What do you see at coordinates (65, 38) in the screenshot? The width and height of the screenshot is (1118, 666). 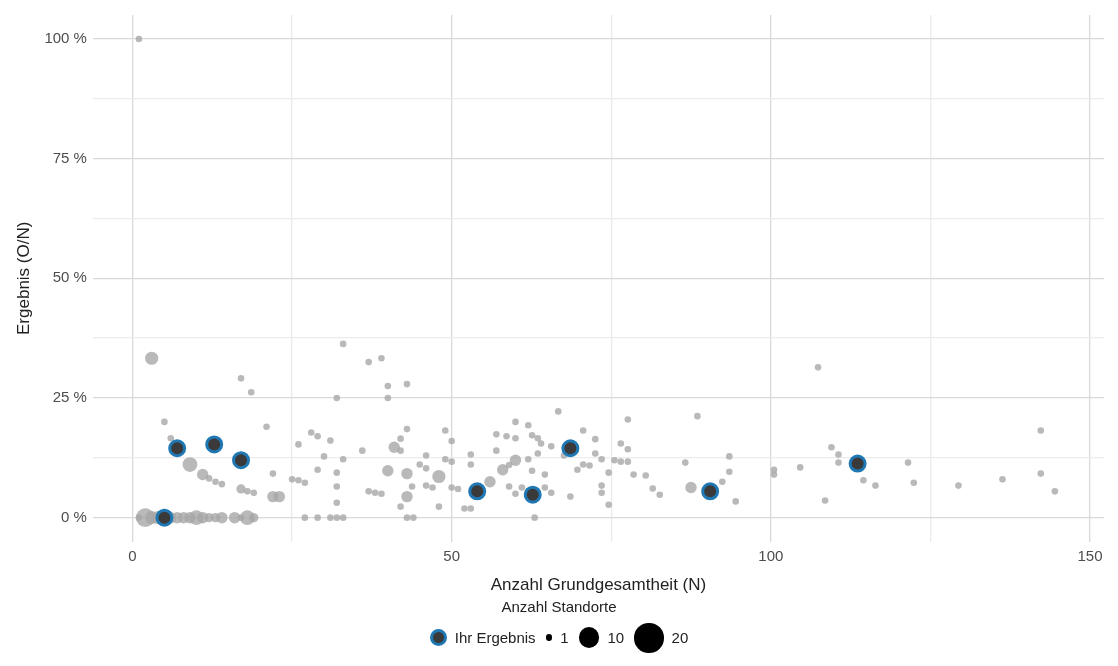 I see `y-tick-label: 100 %` at bounding box center [65, 38].